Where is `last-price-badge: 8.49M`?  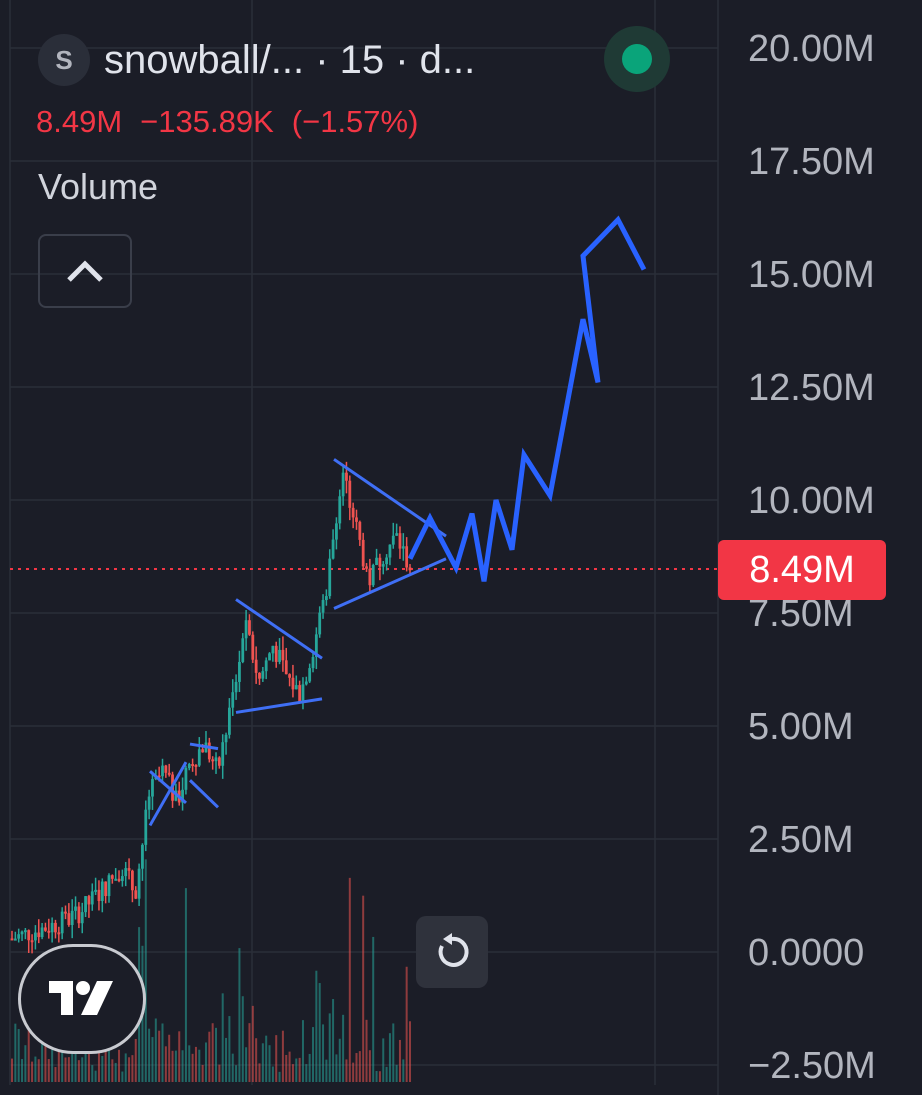 last-price-badge: 8.49M is located at coordinates (802, 570).